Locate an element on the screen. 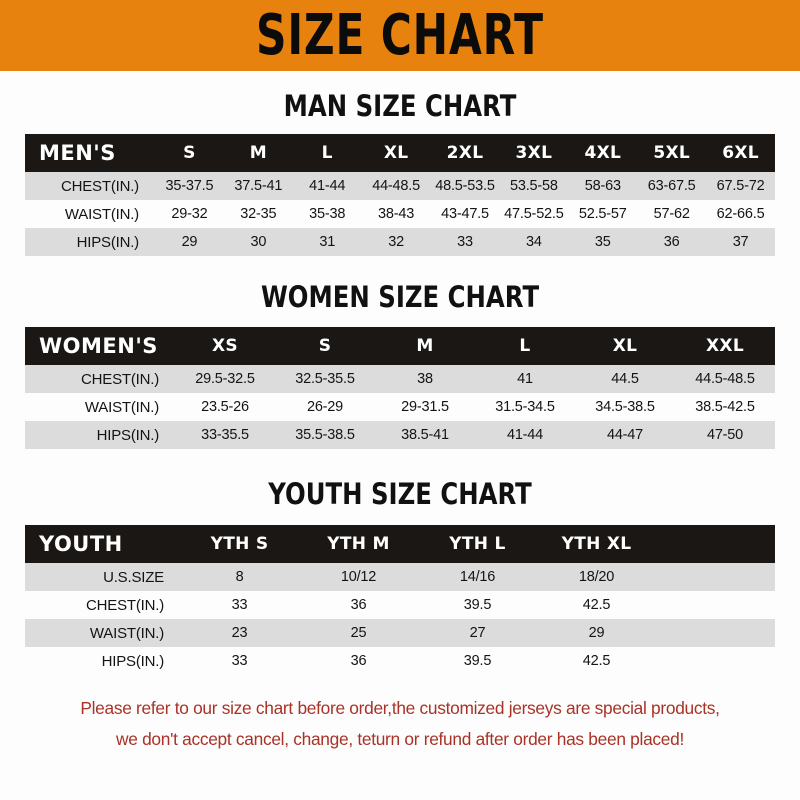 This screenshot has height=800, width=800. table-cell: 31 is located at coordinates (327, 242).